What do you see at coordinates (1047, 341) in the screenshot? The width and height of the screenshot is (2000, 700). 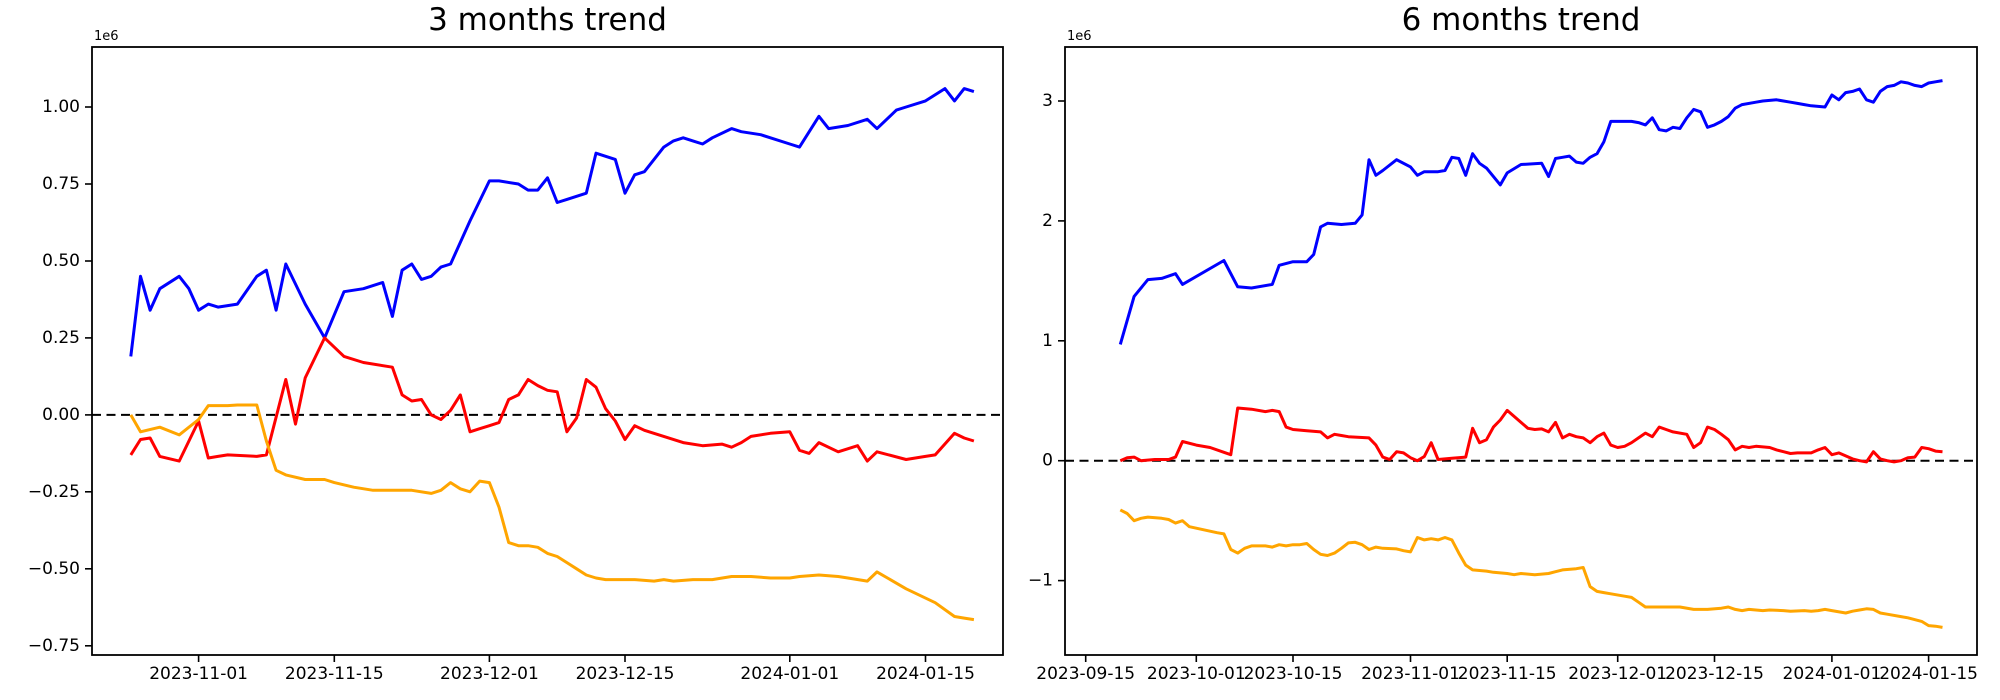 I see `y-tick-label: 1` at bounding box center [1047, 341].